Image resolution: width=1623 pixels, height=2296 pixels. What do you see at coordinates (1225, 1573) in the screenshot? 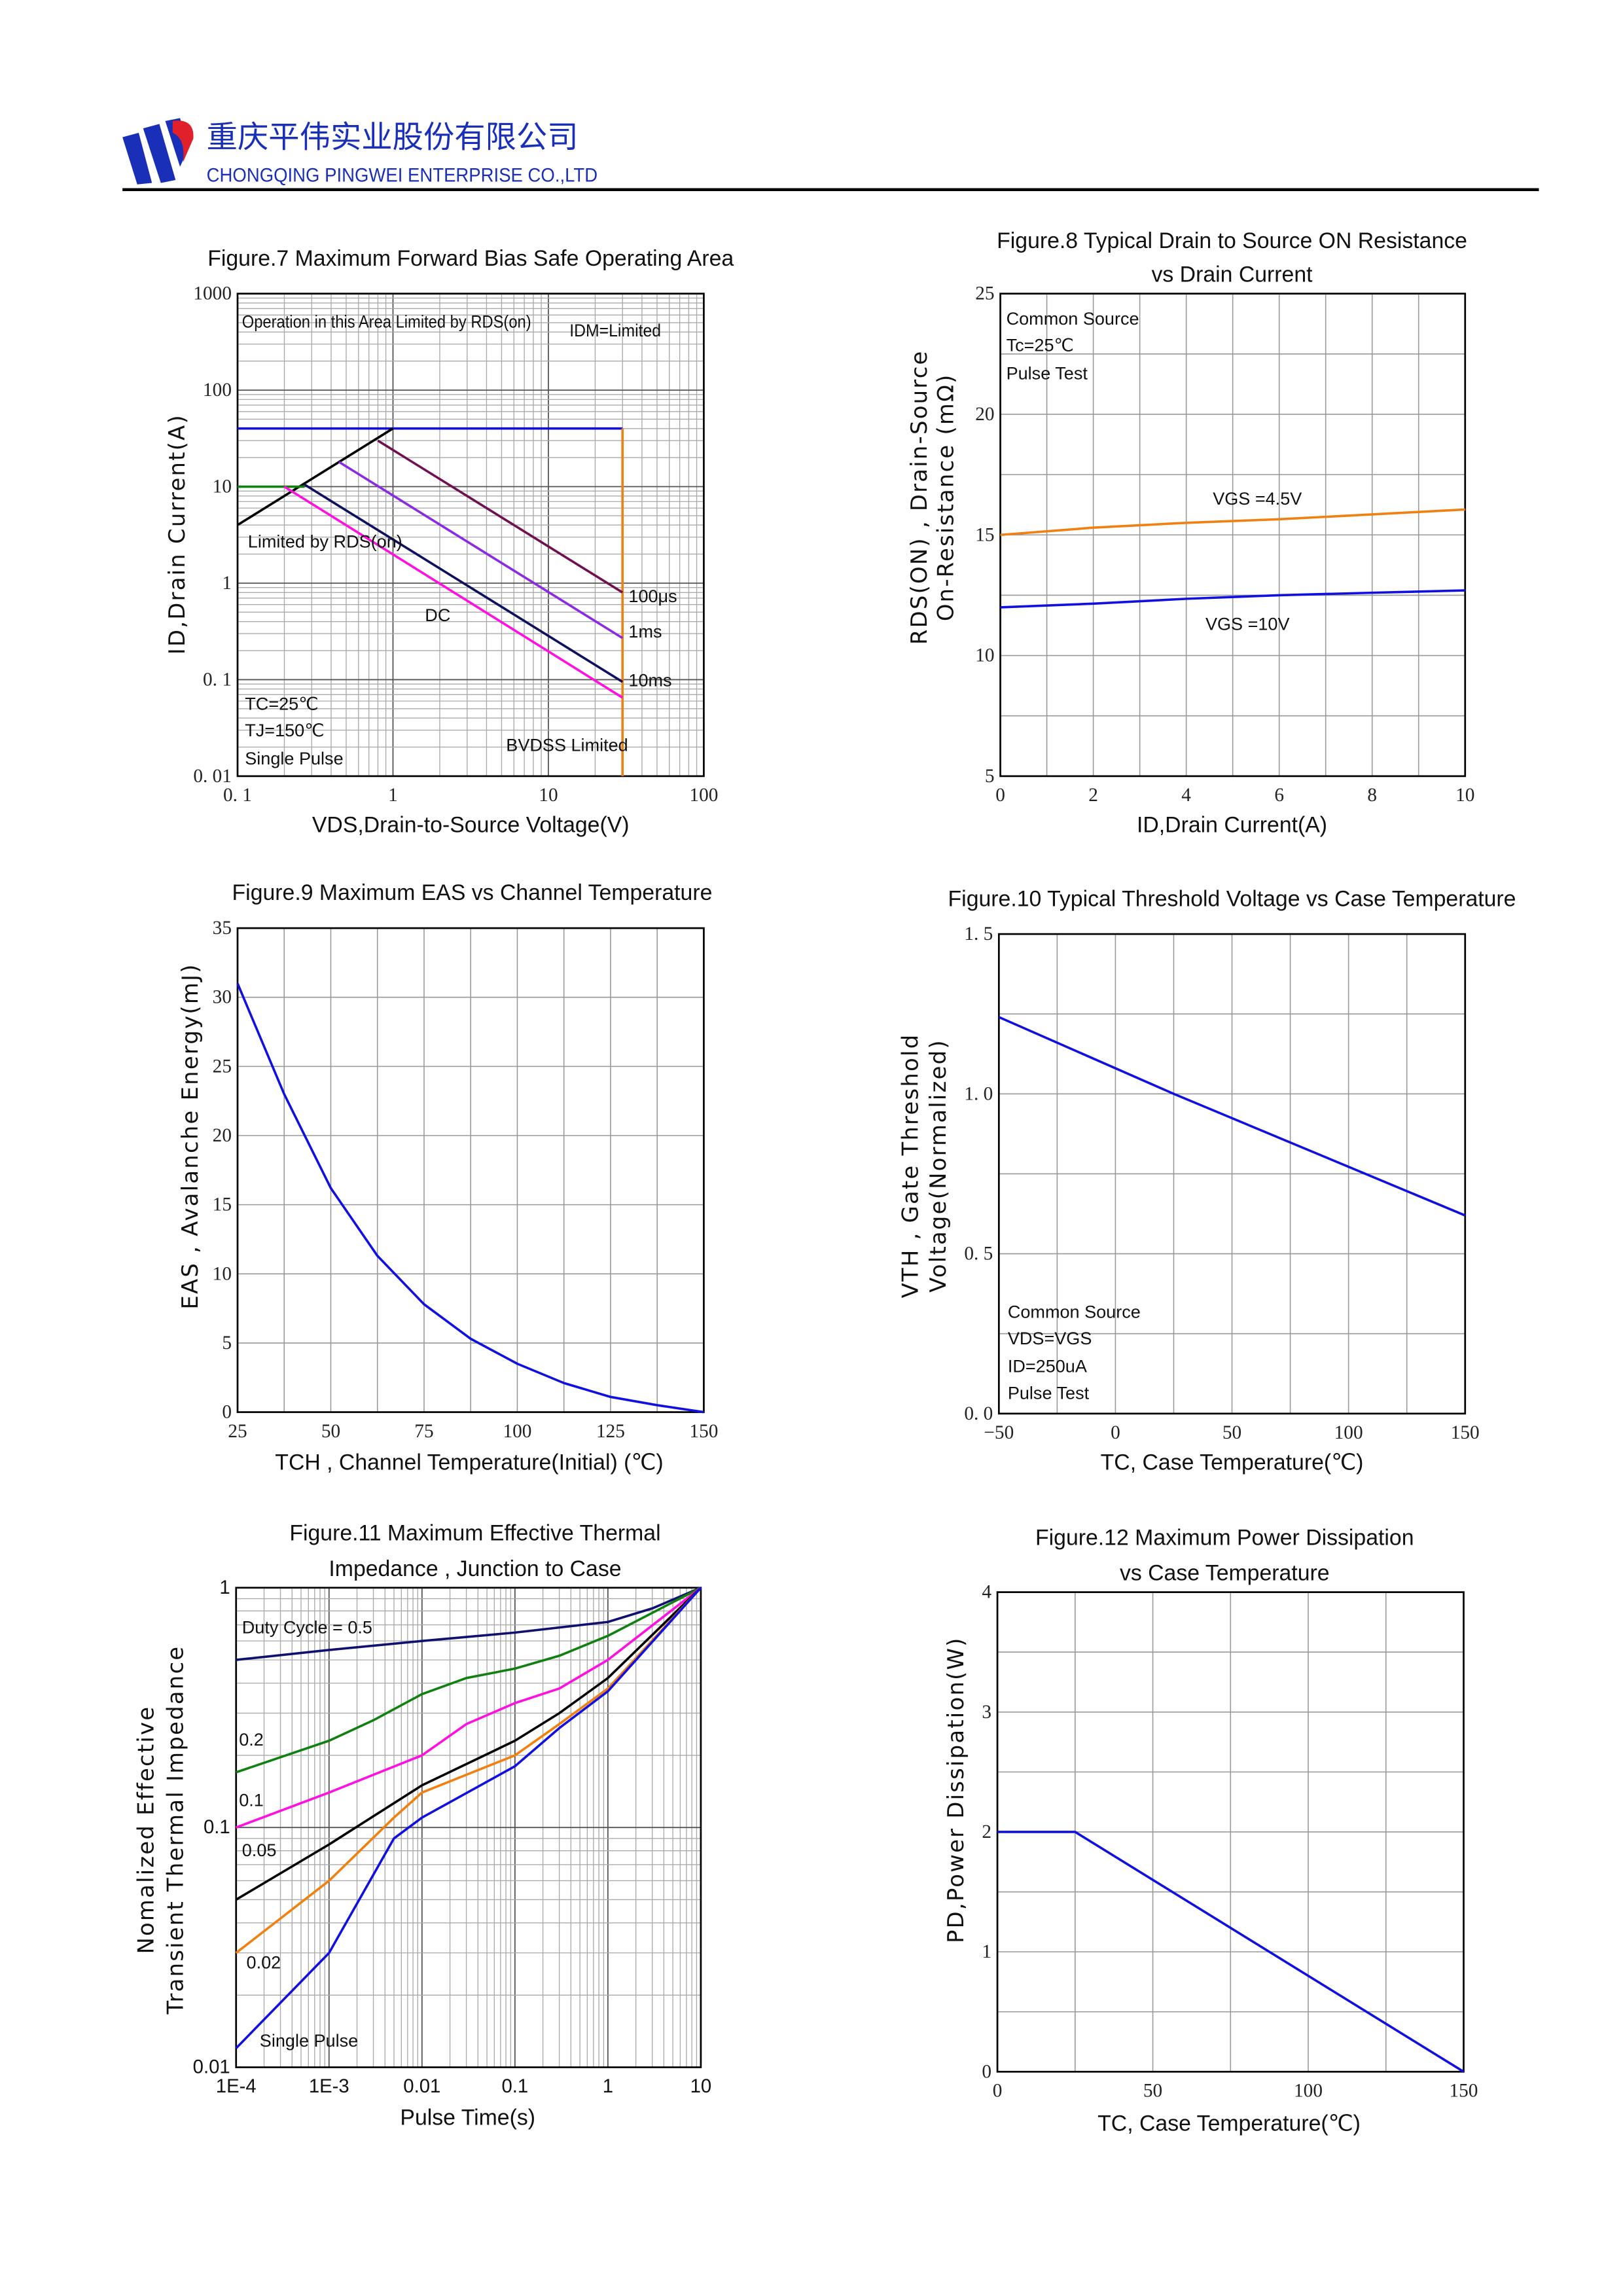
I see `figure-title: vs Case Temperature` at bounding box center [1225, 1573].